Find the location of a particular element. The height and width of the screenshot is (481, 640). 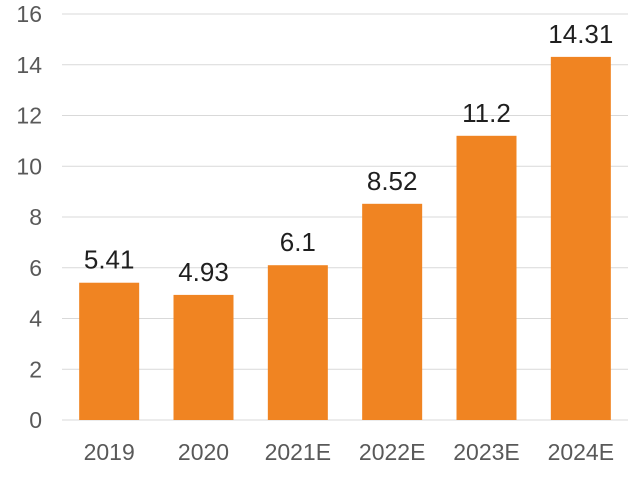

x-tick-label: 2022E is located at coordinates (392, 452).